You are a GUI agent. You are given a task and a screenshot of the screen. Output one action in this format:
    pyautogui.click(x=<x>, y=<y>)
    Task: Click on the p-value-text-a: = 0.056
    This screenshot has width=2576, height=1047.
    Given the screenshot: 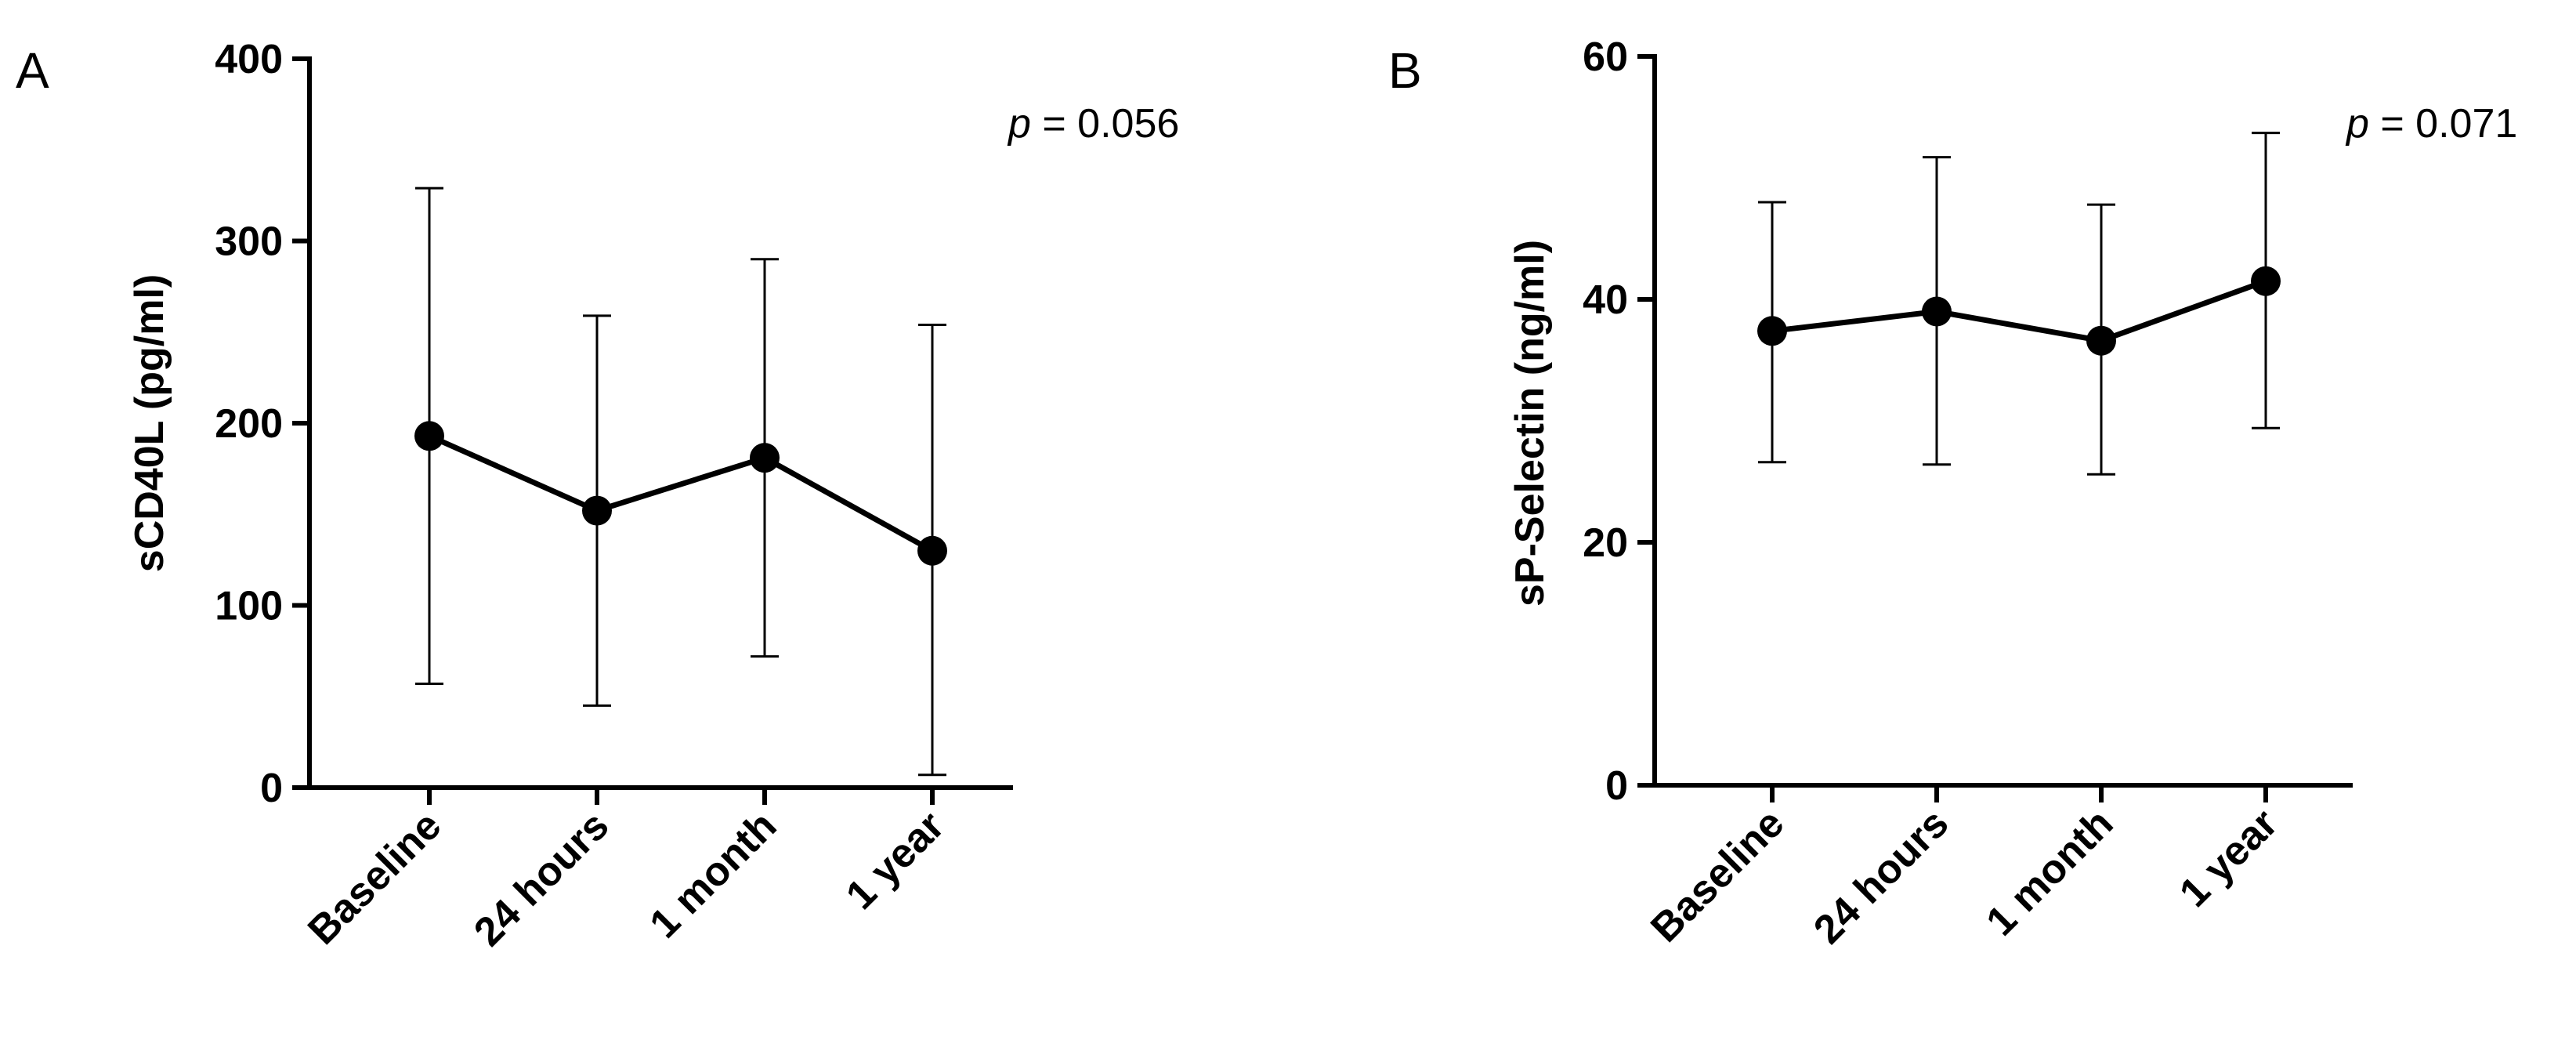 What is the action you would take?
    pyautogui.click(x=1105, y=124)
    